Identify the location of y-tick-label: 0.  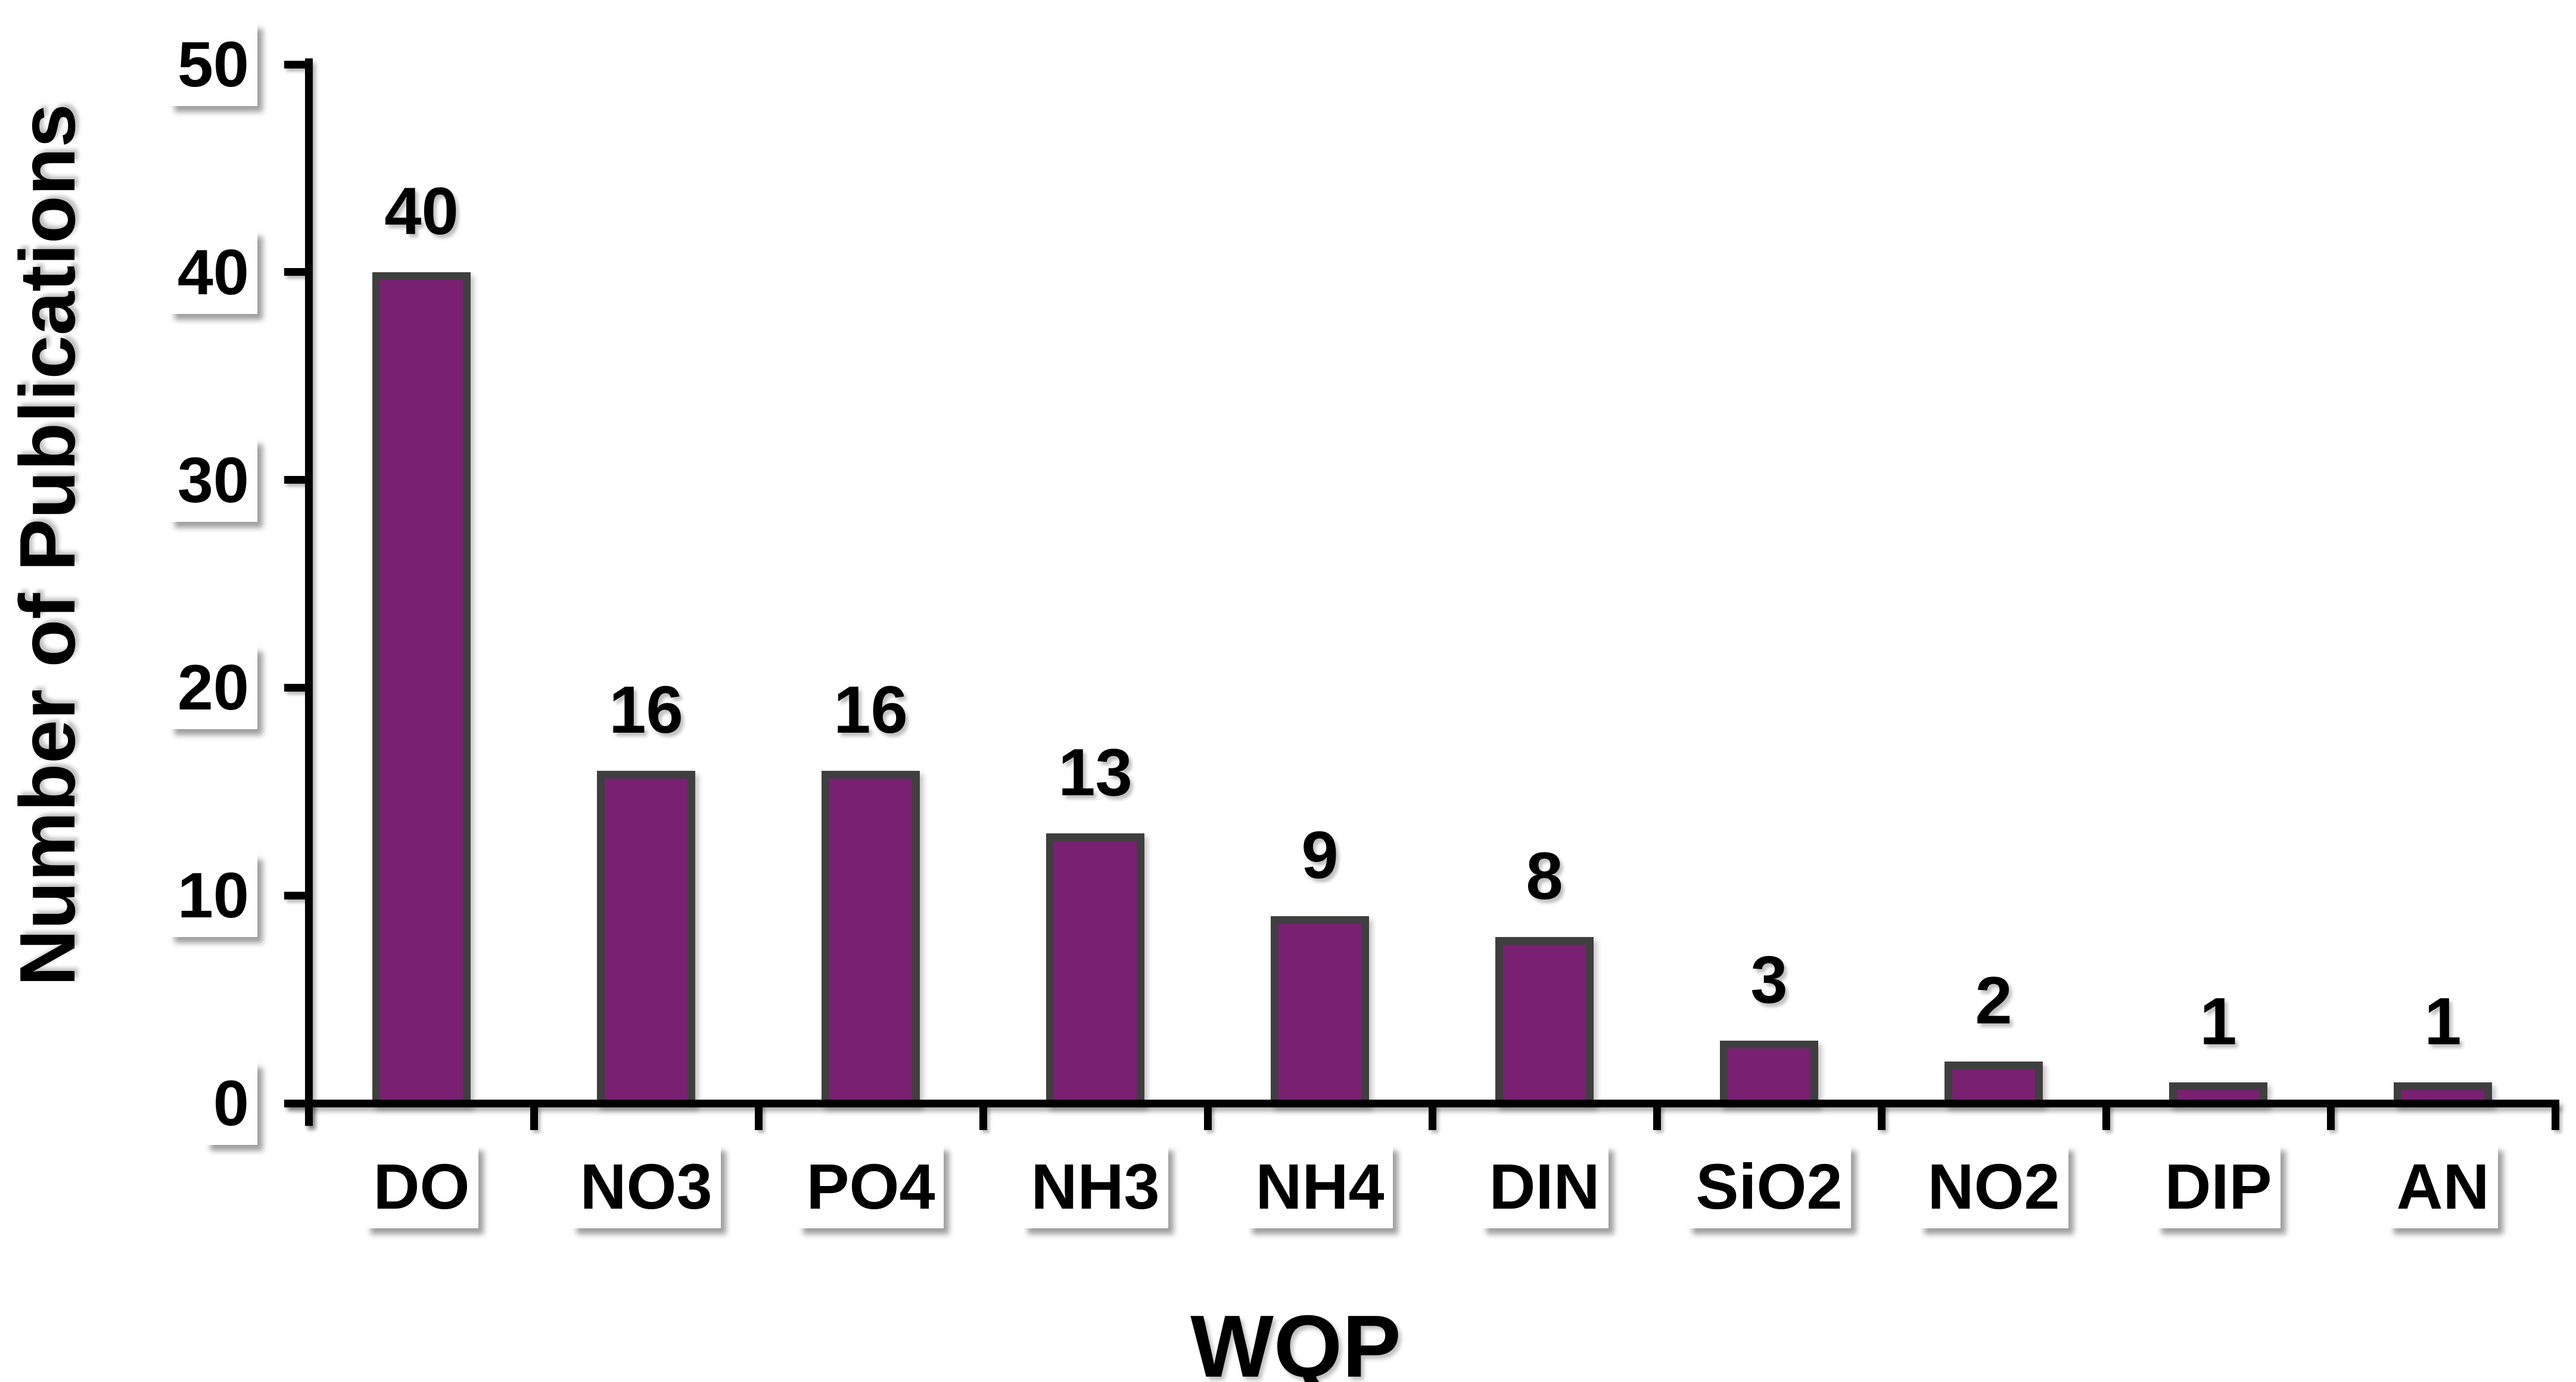
(128, 1103).